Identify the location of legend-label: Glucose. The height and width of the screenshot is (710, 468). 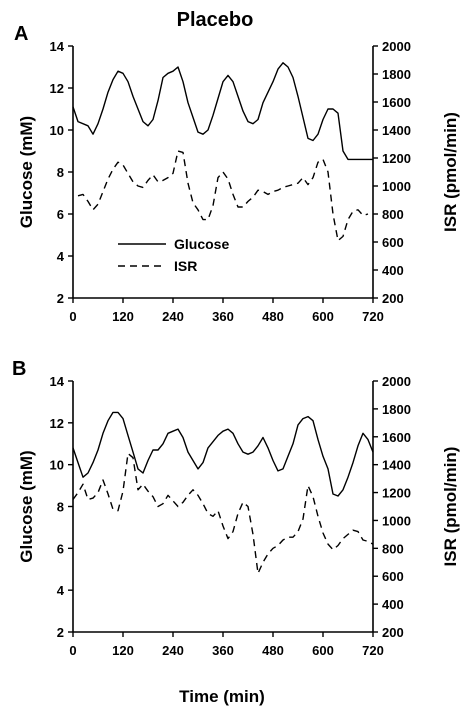
(201, 244).